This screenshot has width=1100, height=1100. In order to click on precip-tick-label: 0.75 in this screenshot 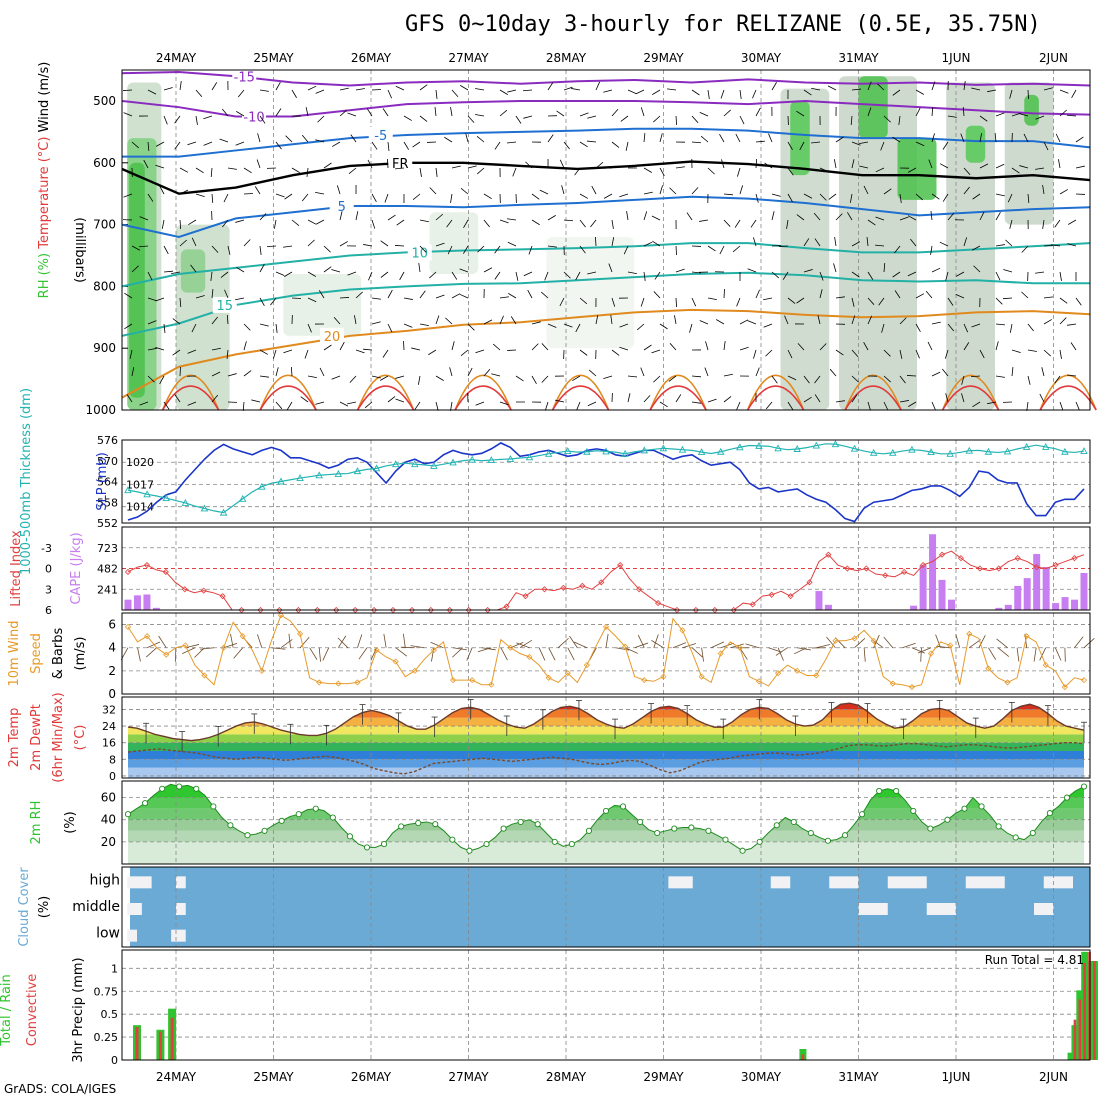, I will do `click(106, 991)`.